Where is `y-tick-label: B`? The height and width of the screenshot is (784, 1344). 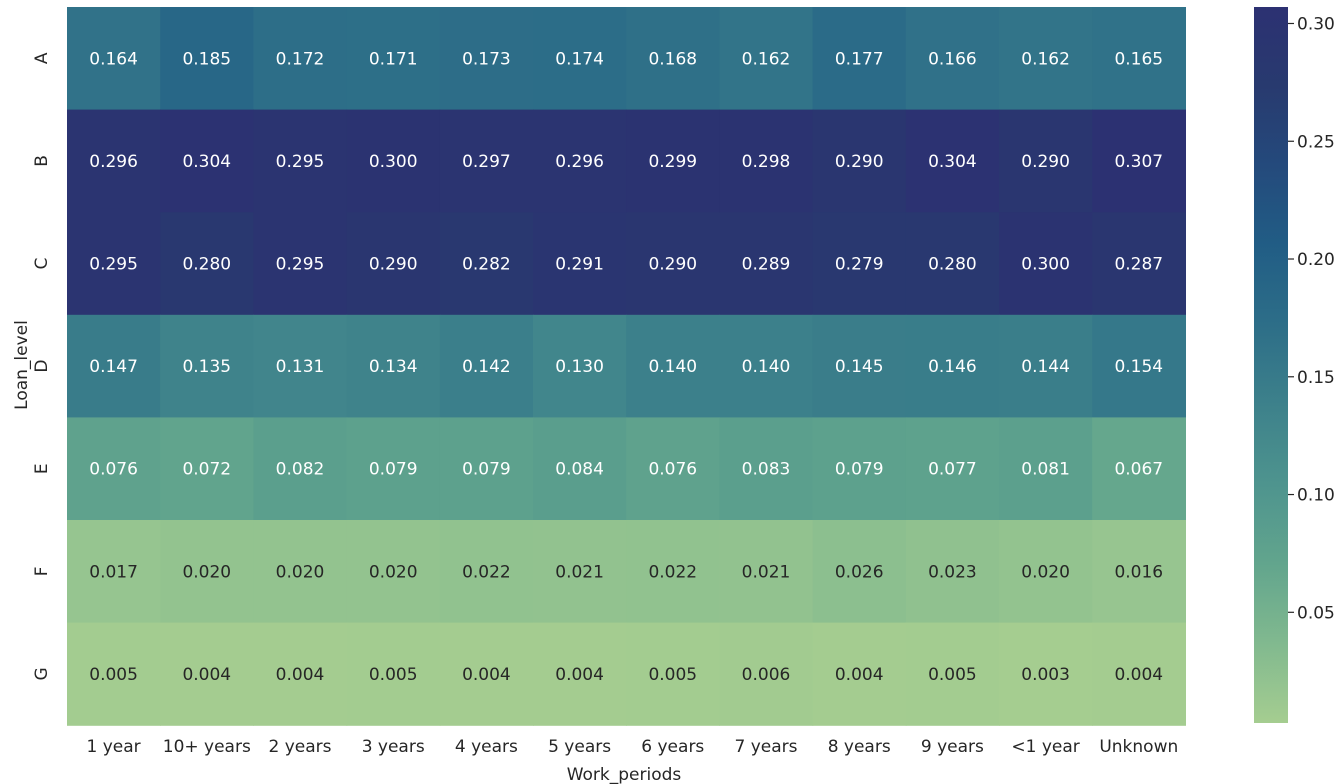 y-tick-label: B is located at coordinates (42, 161).